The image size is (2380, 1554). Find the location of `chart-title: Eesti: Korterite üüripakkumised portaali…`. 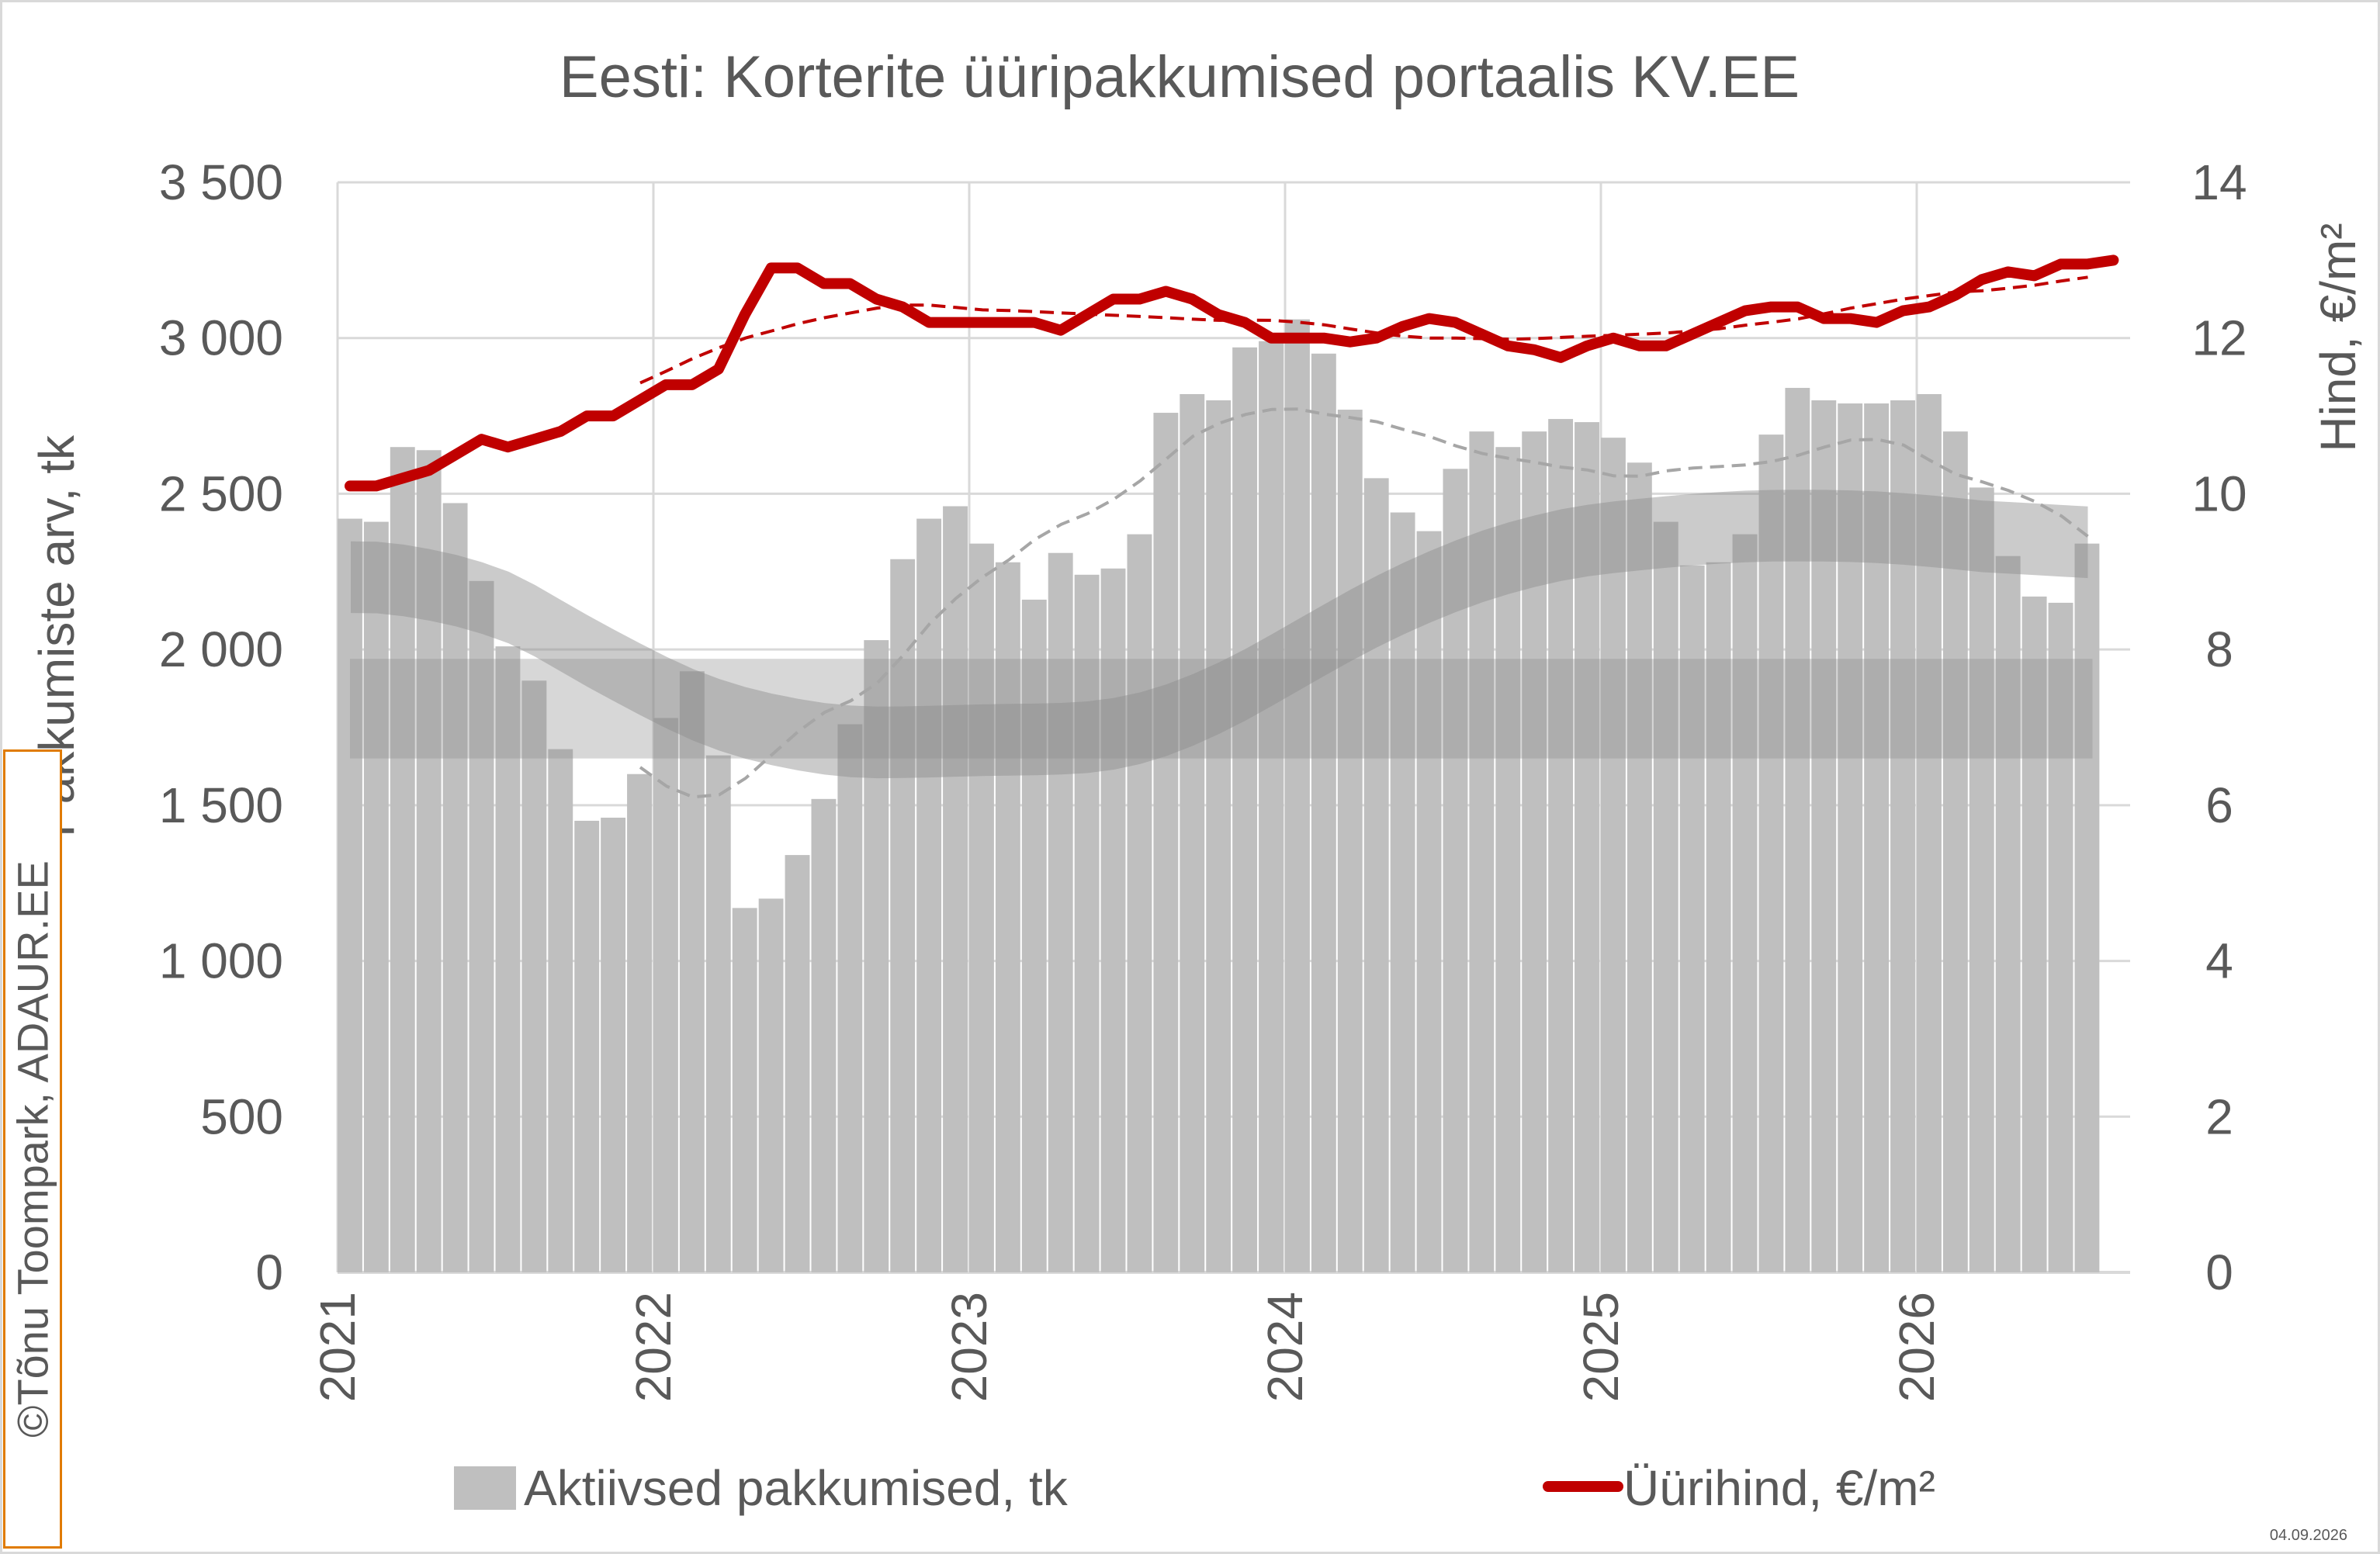

chart-title: Eesti: Korterite üüripakkumised portaali… is located at coordinates (1179, 77).